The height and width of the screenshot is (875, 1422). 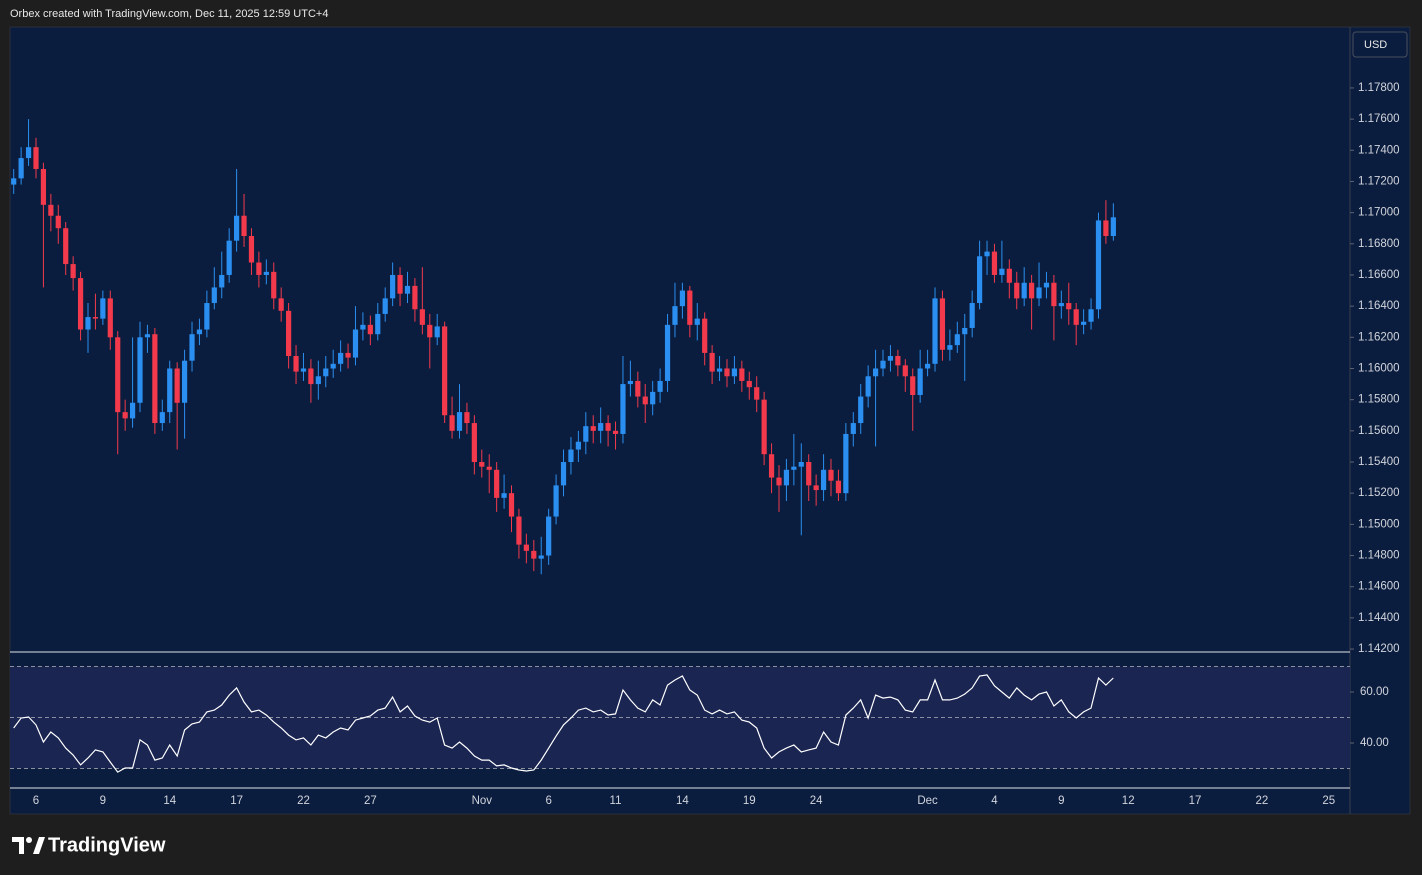 What do you see at coordinates (1128, 801) in the screenshot?
I see `x-tick-label: 12` at bounding box center [1128, 801].